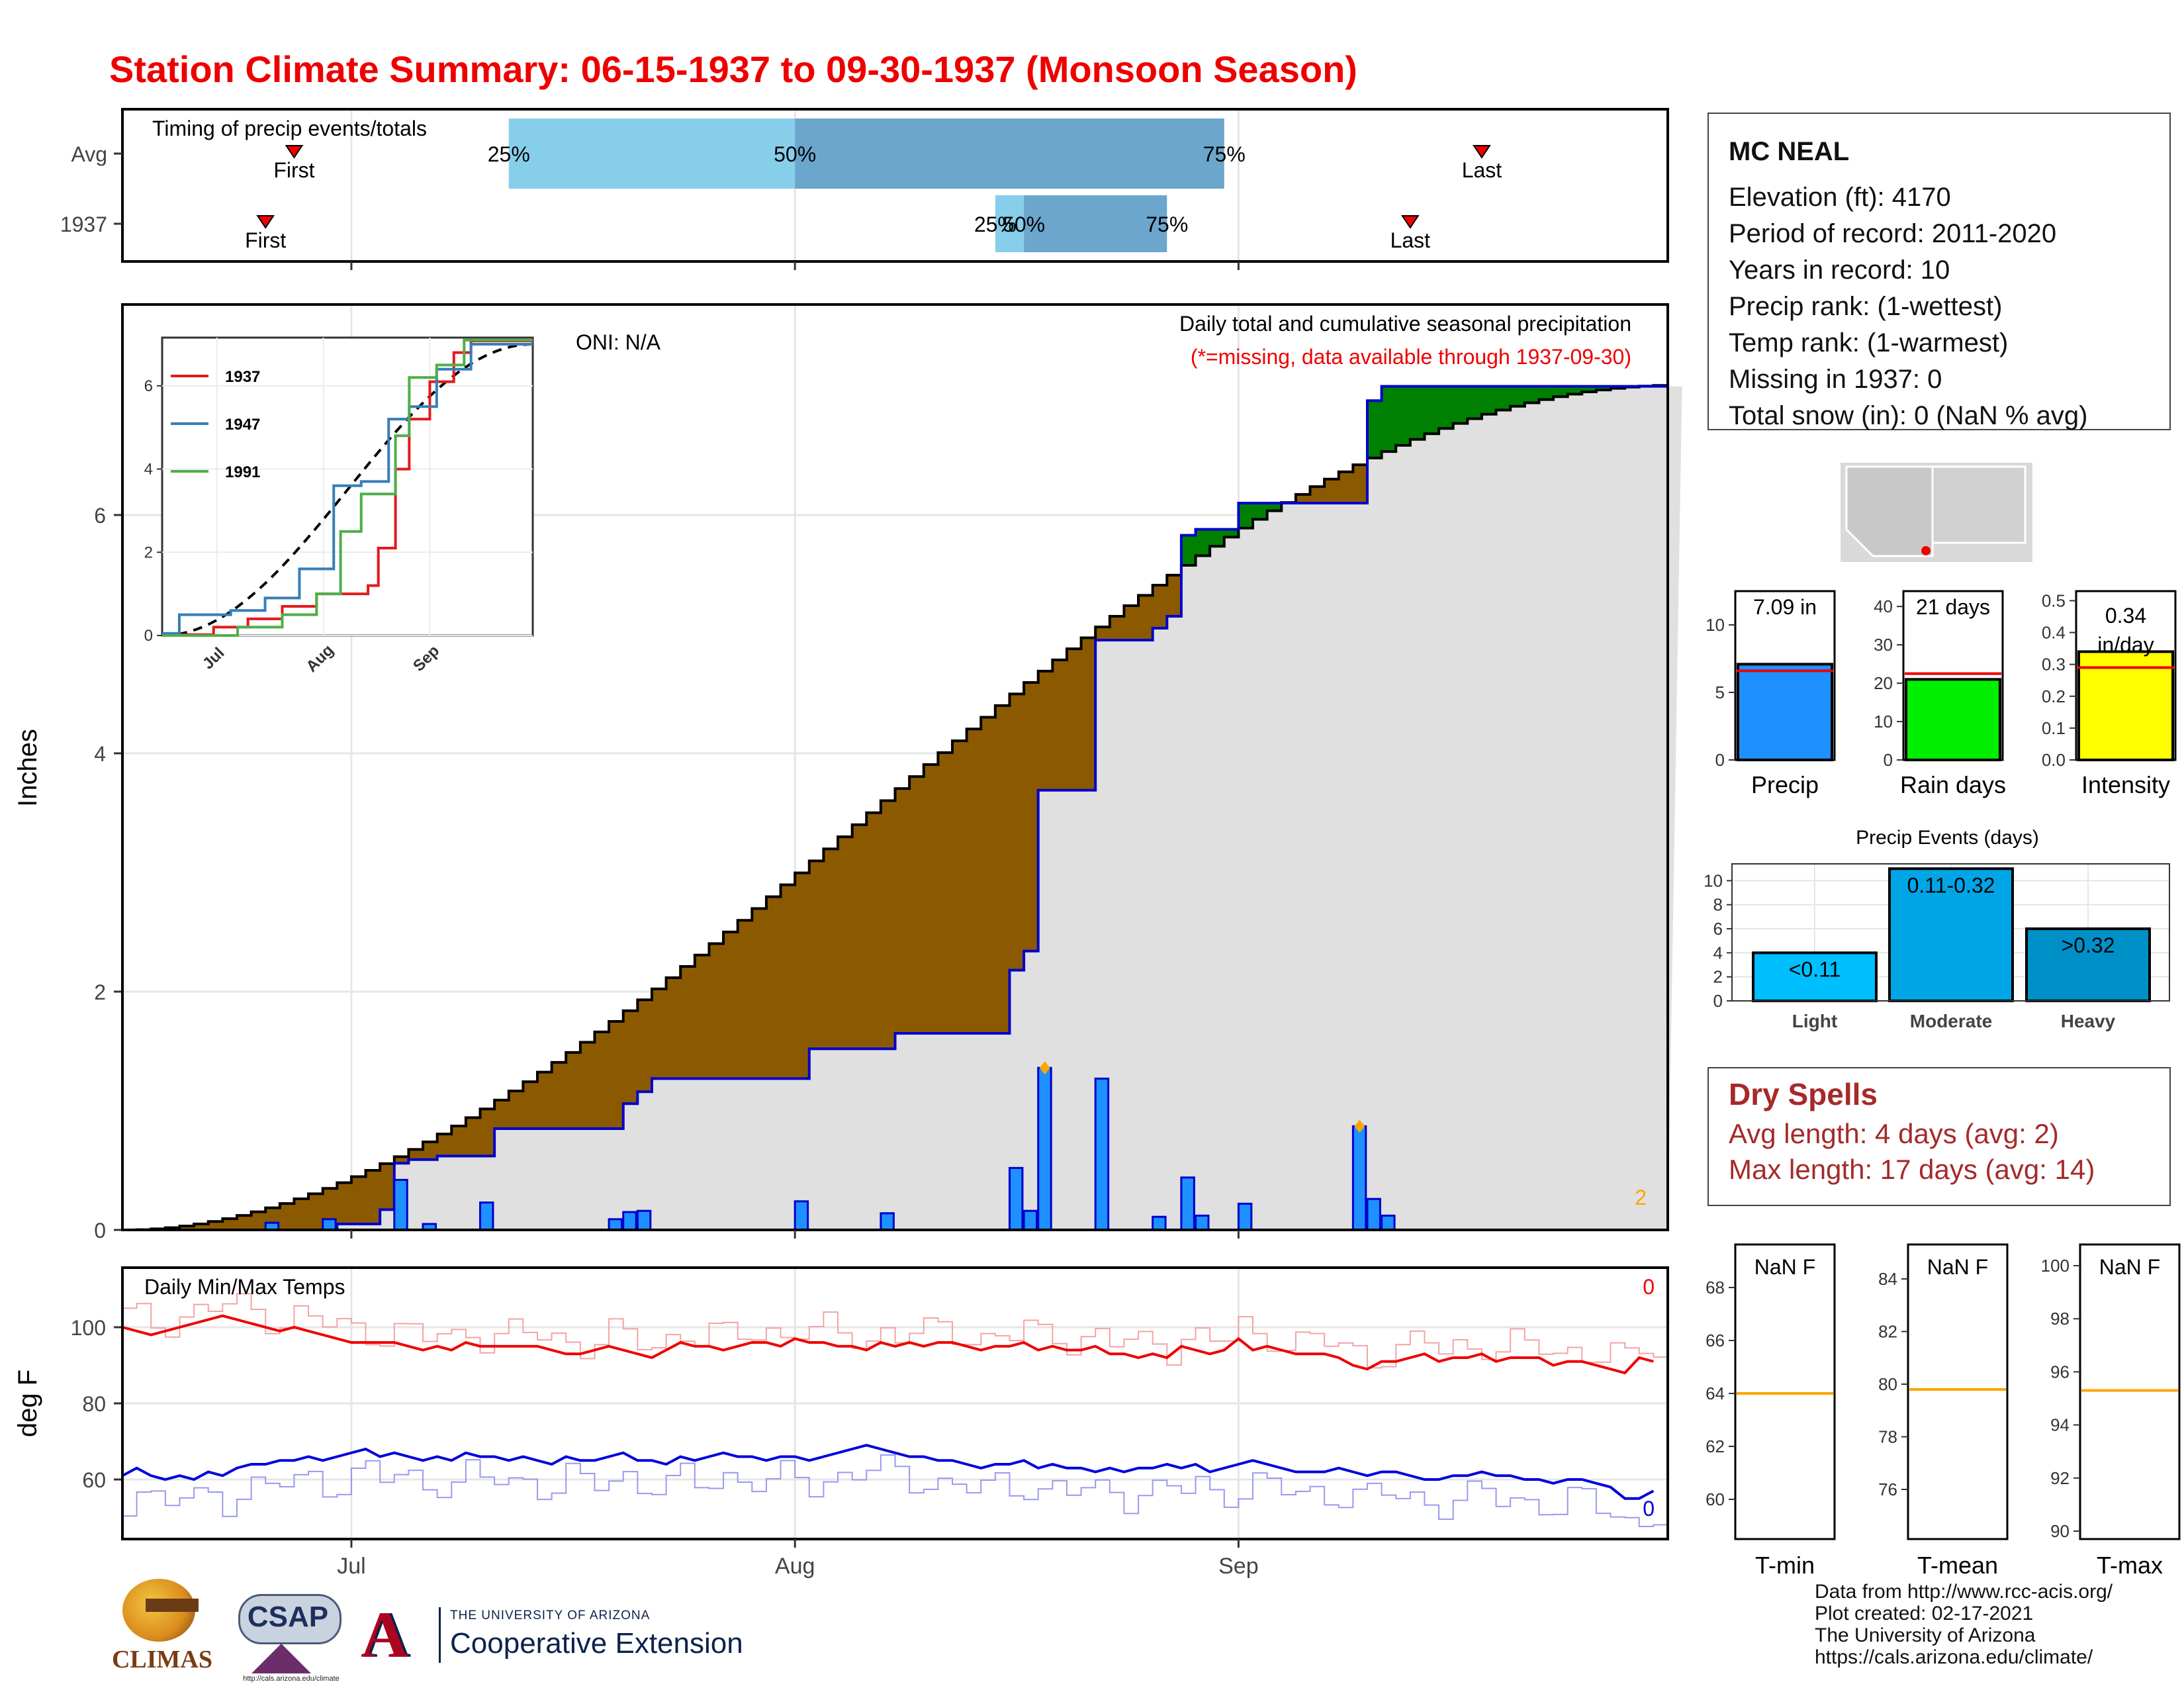  I want to click on station-precip-rank: Precip rank: (1-wettest), so click(1866, 306).